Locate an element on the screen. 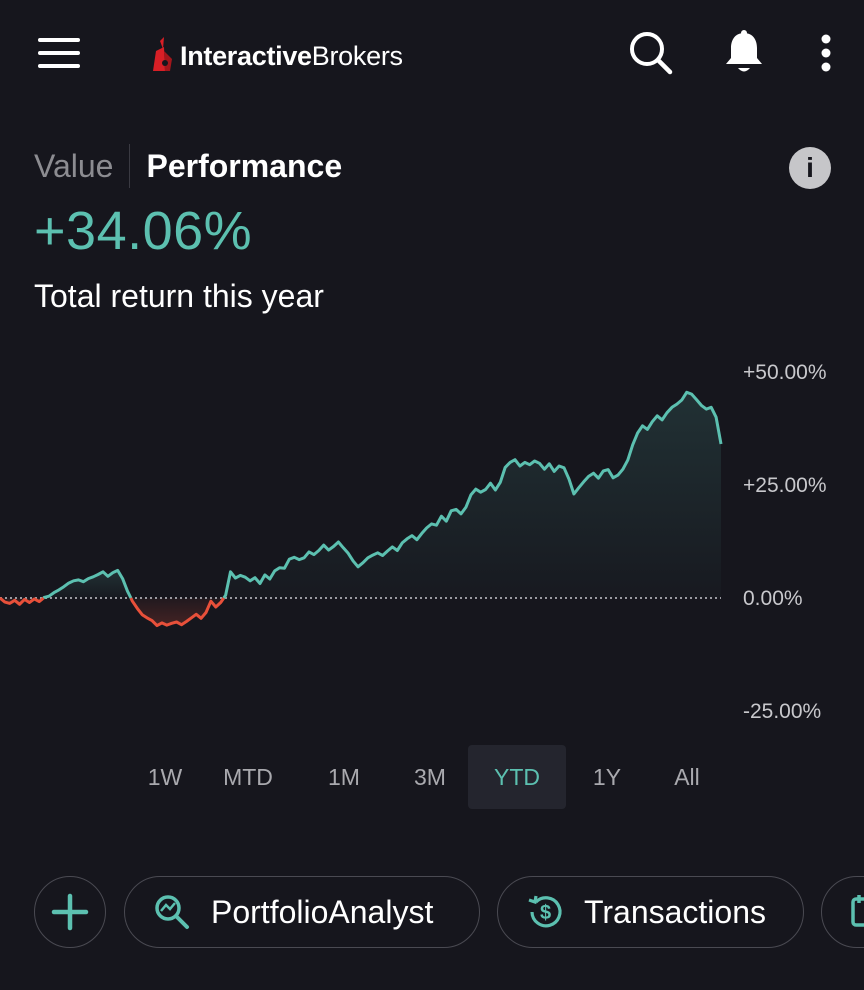 The height and width of the screenshot is (990, 864). y-tick-label: +50.00% is located at coordinates (785, 372).